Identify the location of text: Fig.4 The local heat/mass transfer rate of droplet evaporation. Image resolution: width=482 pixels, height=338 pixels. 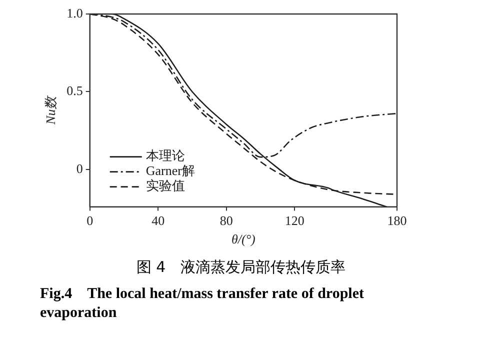
(202, 304).